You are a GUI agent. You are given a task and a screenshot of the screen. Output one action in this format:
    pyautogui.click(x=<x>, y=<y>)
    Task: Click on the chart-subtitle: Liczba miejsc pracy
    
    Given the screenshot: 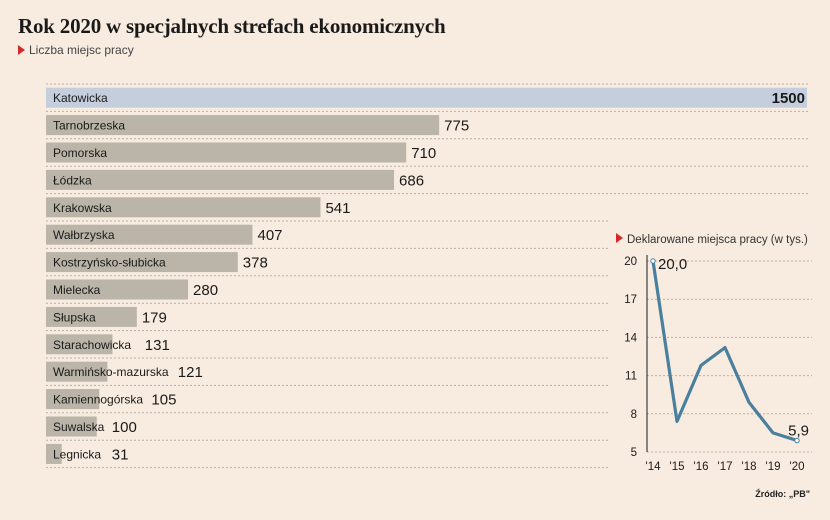 What is the action you would take?
    pyautogui.click(x=76, y=50)
    